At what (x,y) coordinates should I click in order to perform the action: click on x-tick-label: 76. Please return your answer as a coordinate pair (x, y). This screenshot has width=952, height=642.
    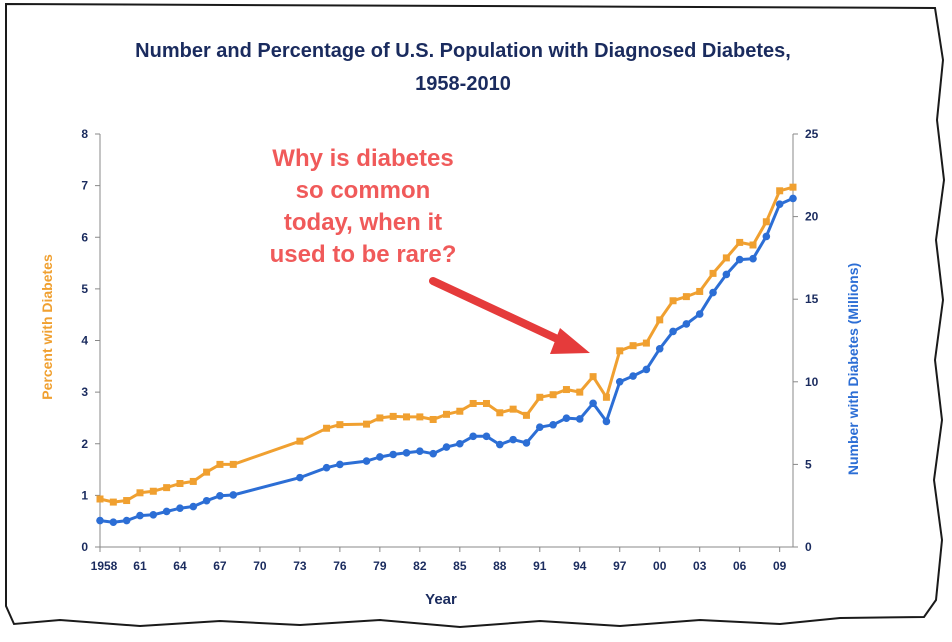
    Looking at the image, I should click on (340, 566).